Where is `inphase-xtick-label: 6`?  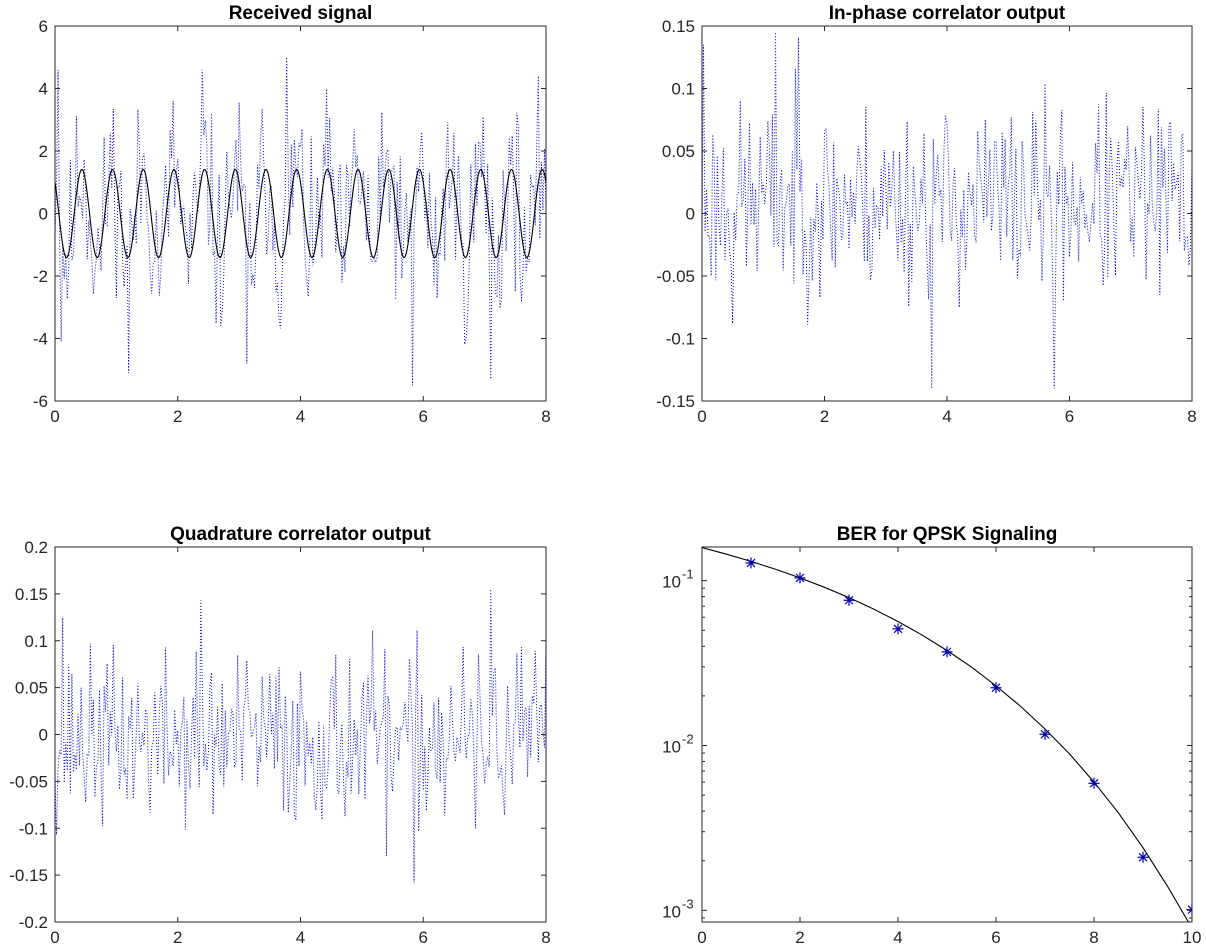
inphase-xtick-label: 6 is located at coordinates (1069, 416).